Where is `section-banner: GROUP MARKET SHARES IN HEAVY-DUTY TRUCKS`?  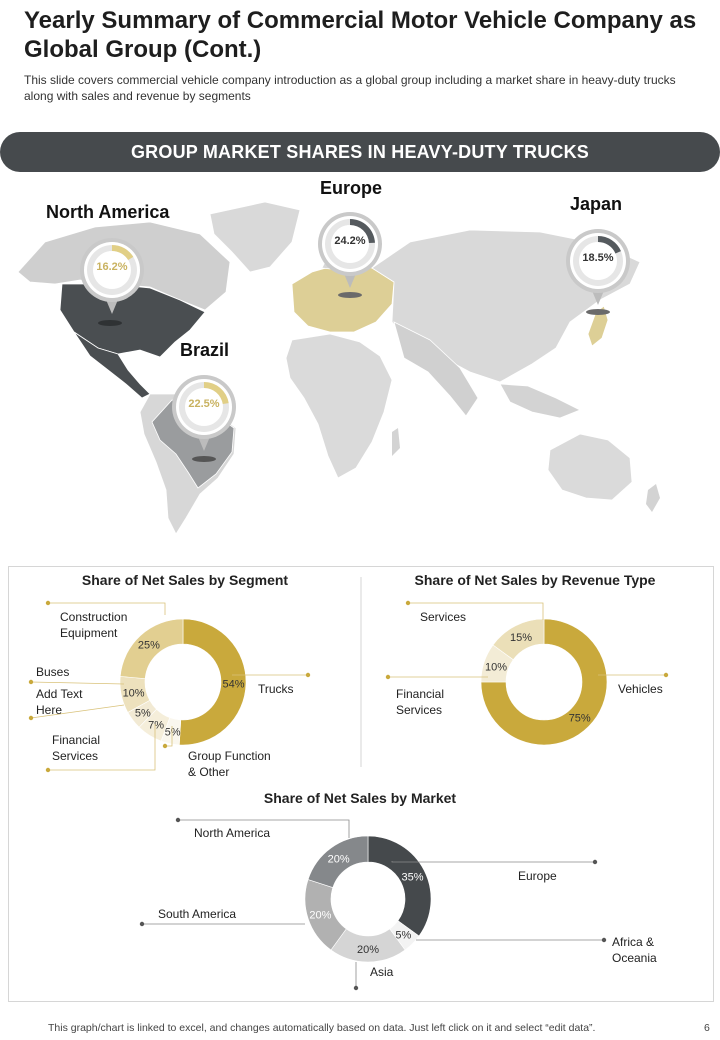 section-banner: GROUP MARKET SHARES IN HEAVY-DUTY TRUCKS is located at coordinates (360, 152).